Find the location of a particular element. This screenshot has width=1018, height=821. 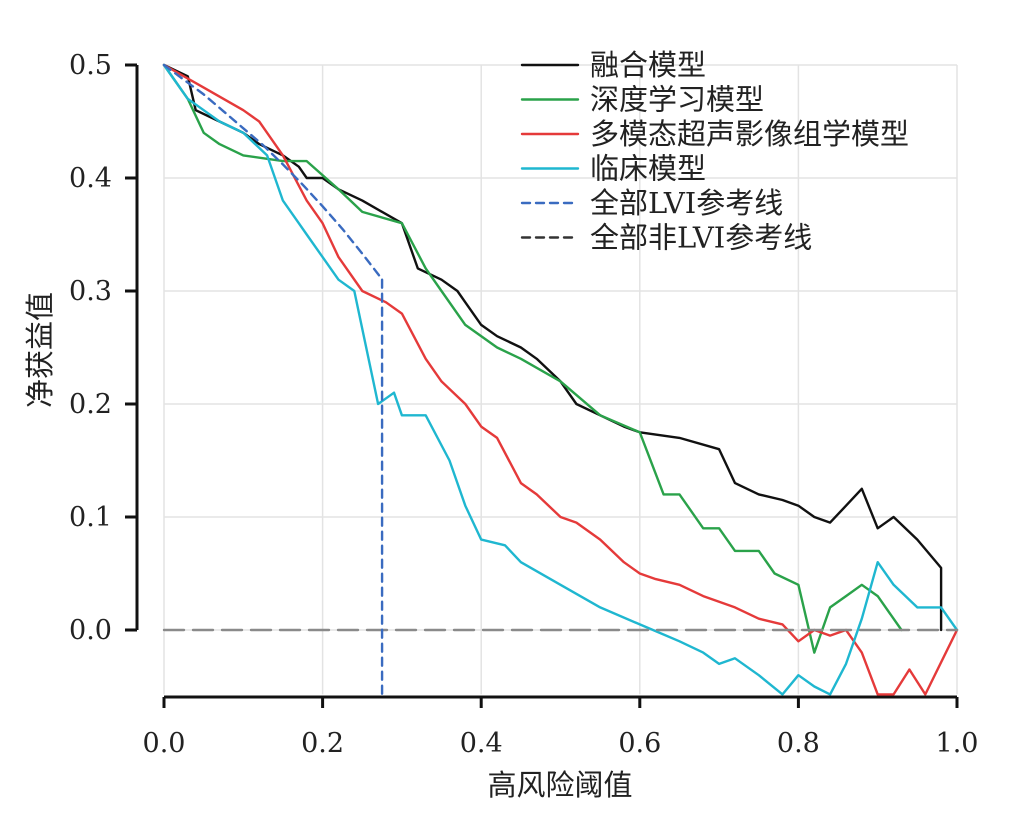

y-tick-label: 0.3 is located at coordinates (90, 291).